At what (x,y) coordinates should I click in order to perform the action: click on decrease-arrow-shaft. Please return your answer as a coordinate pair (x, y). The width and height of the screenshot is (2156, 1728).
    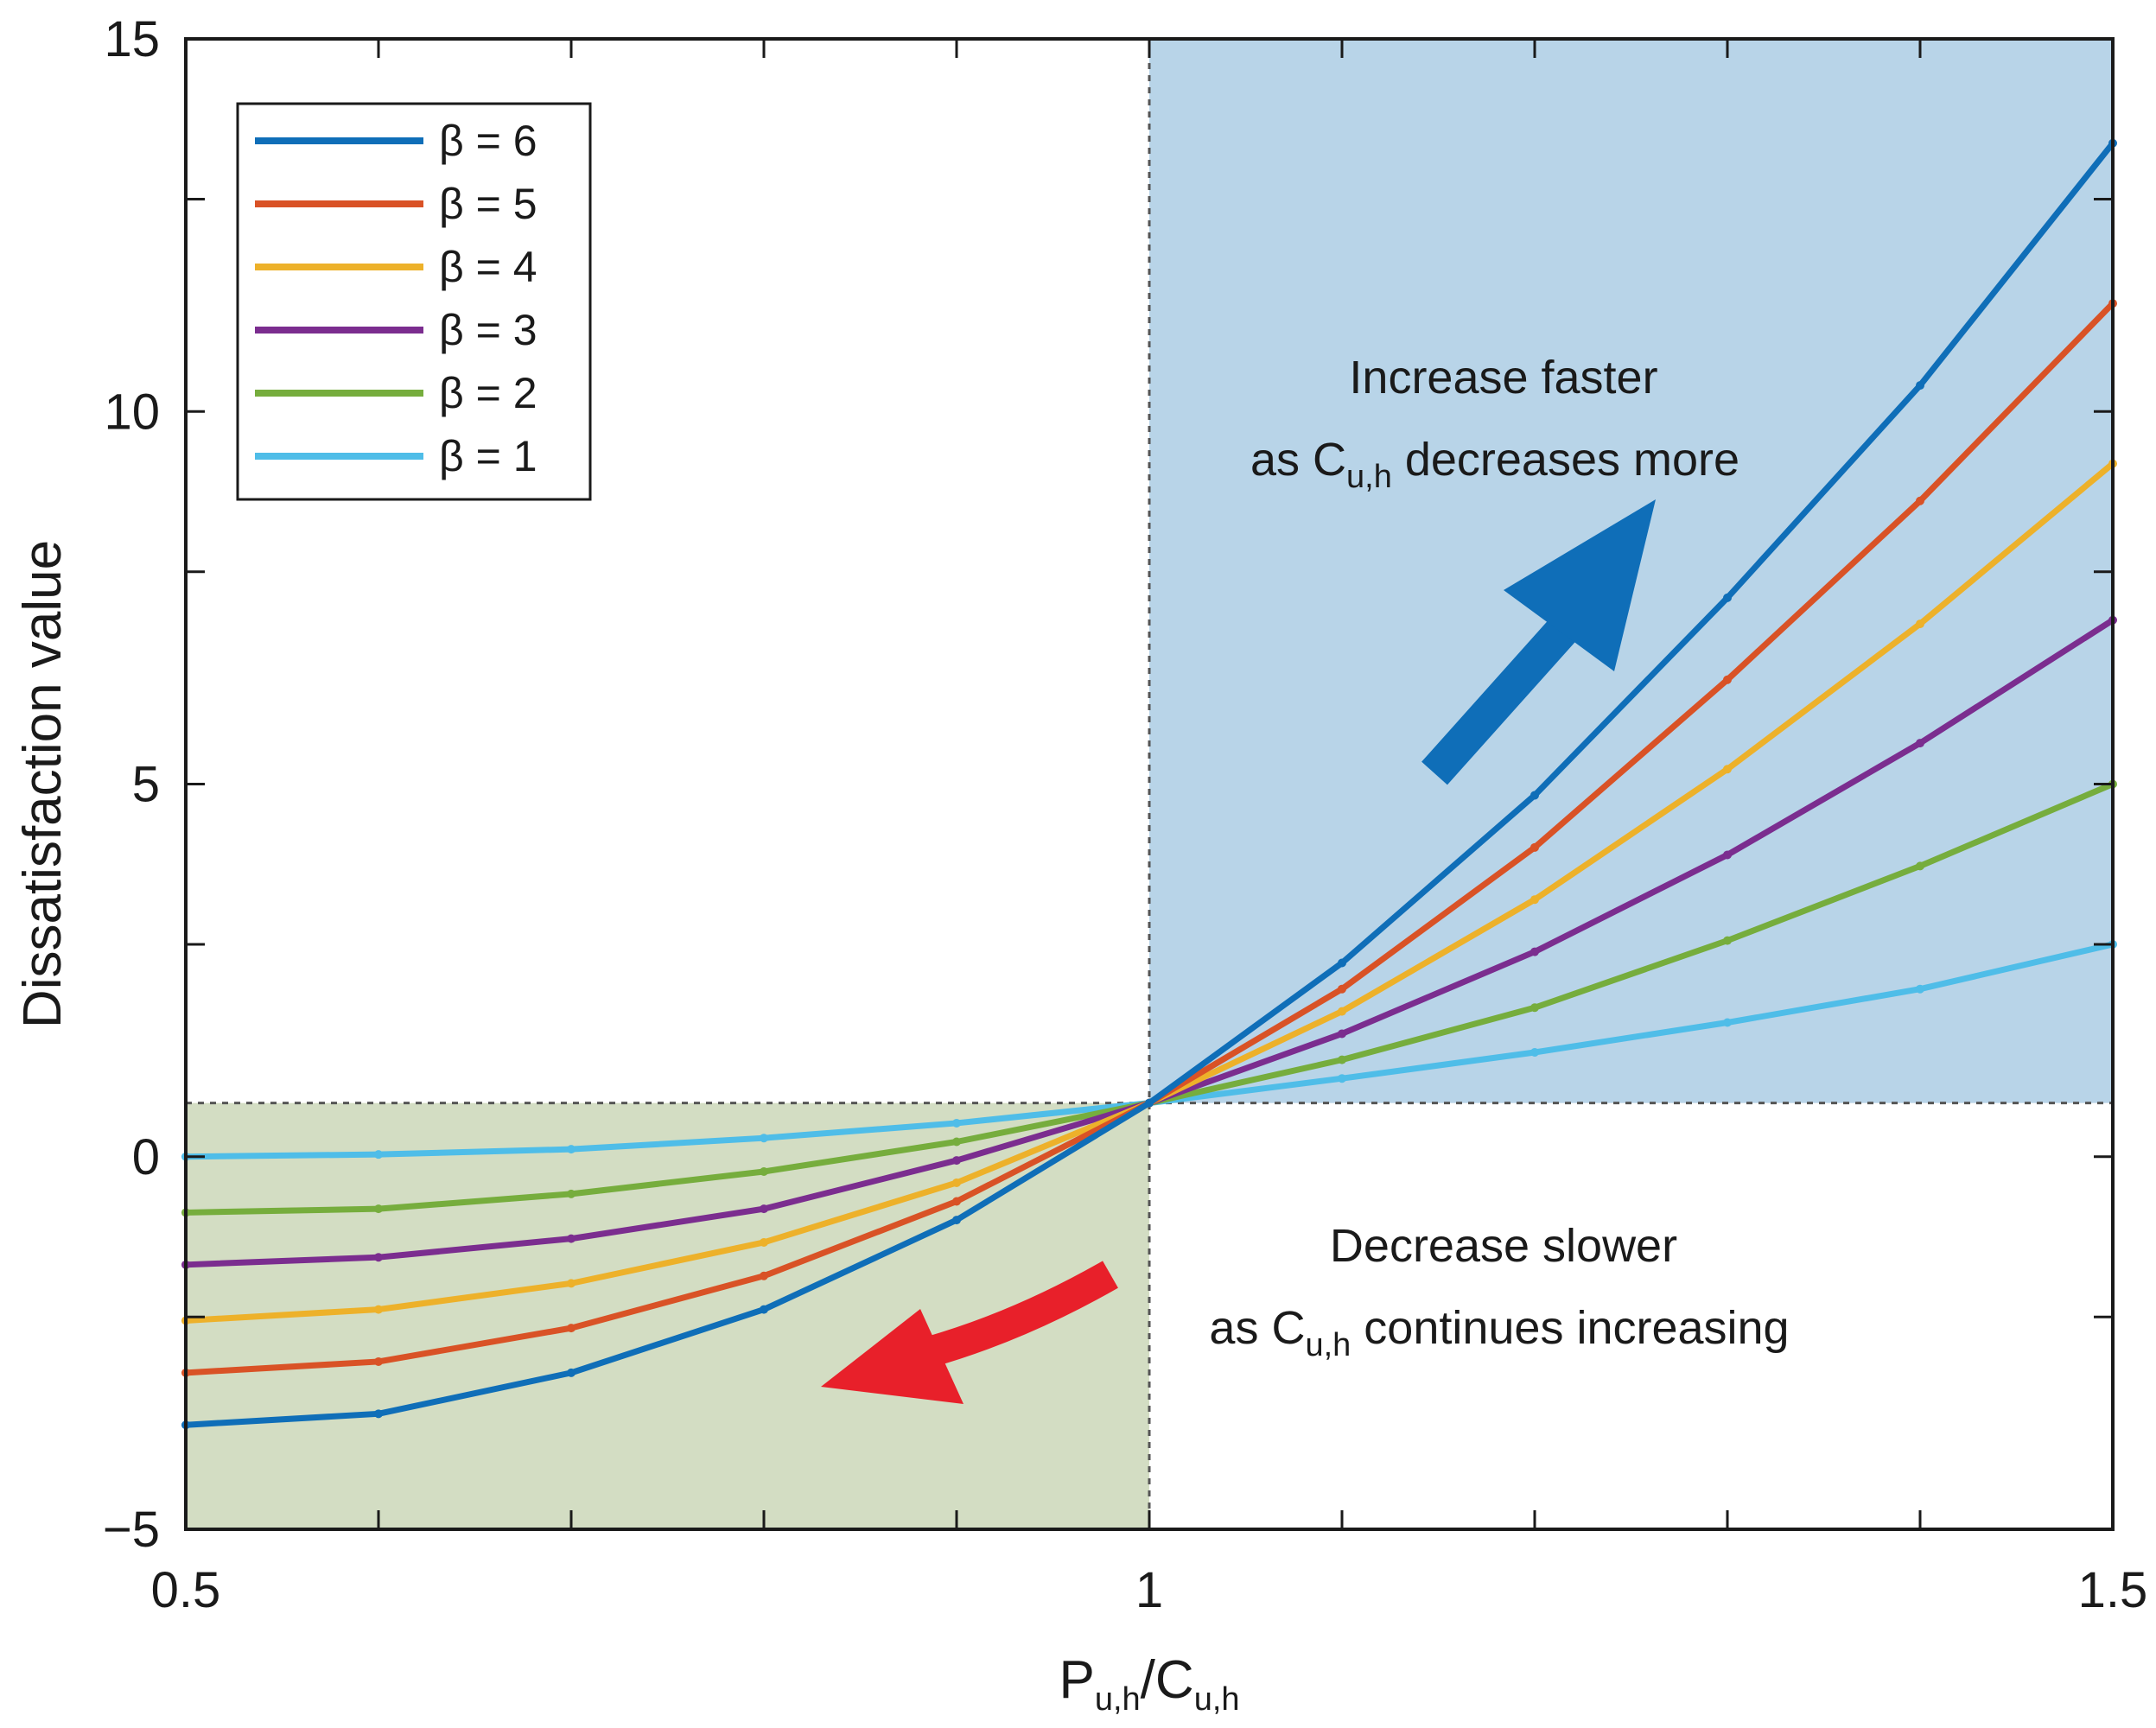
    Looking at the image, I should click on (1021, 1314).